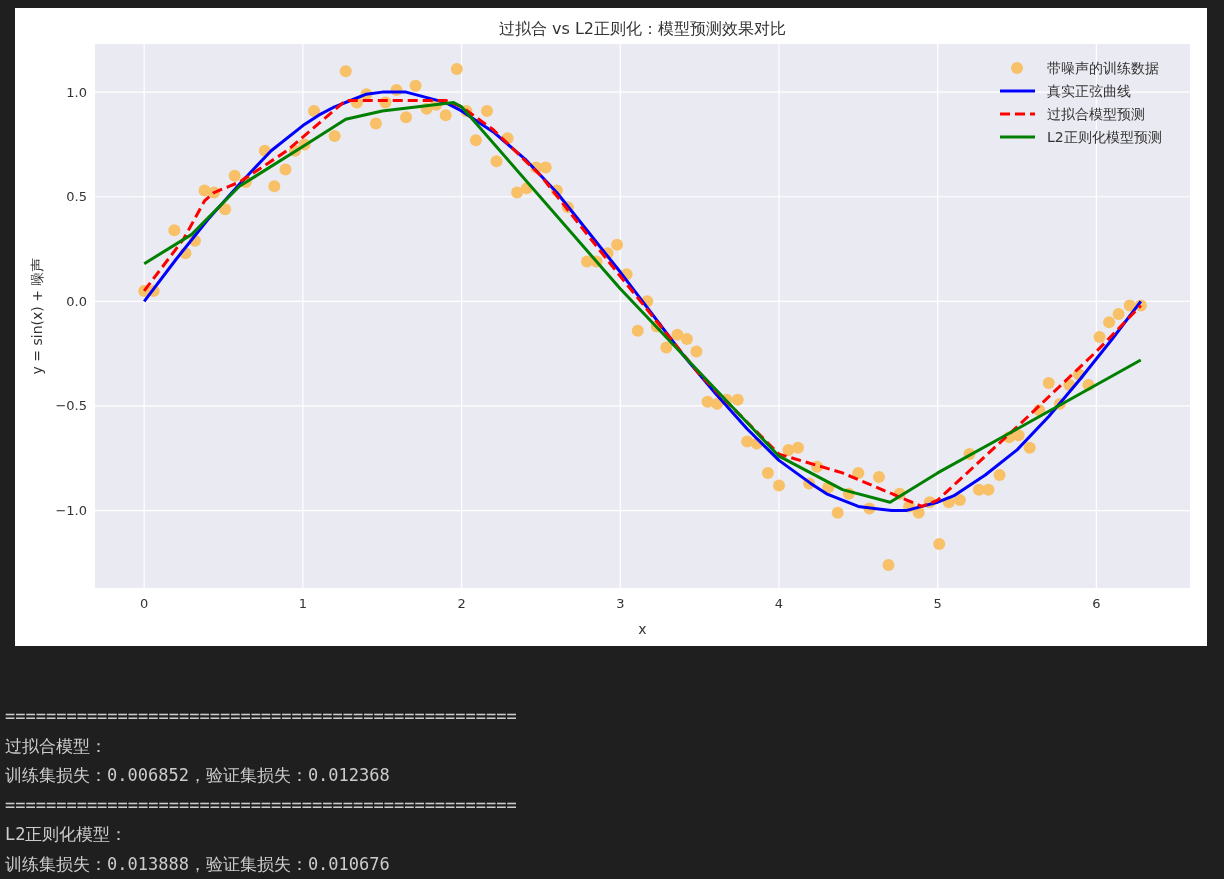  Describe the element at coordinates (37, 316) in the screenshot. I see `y-axis-title: y = sin(x) + 噪声` at that location.